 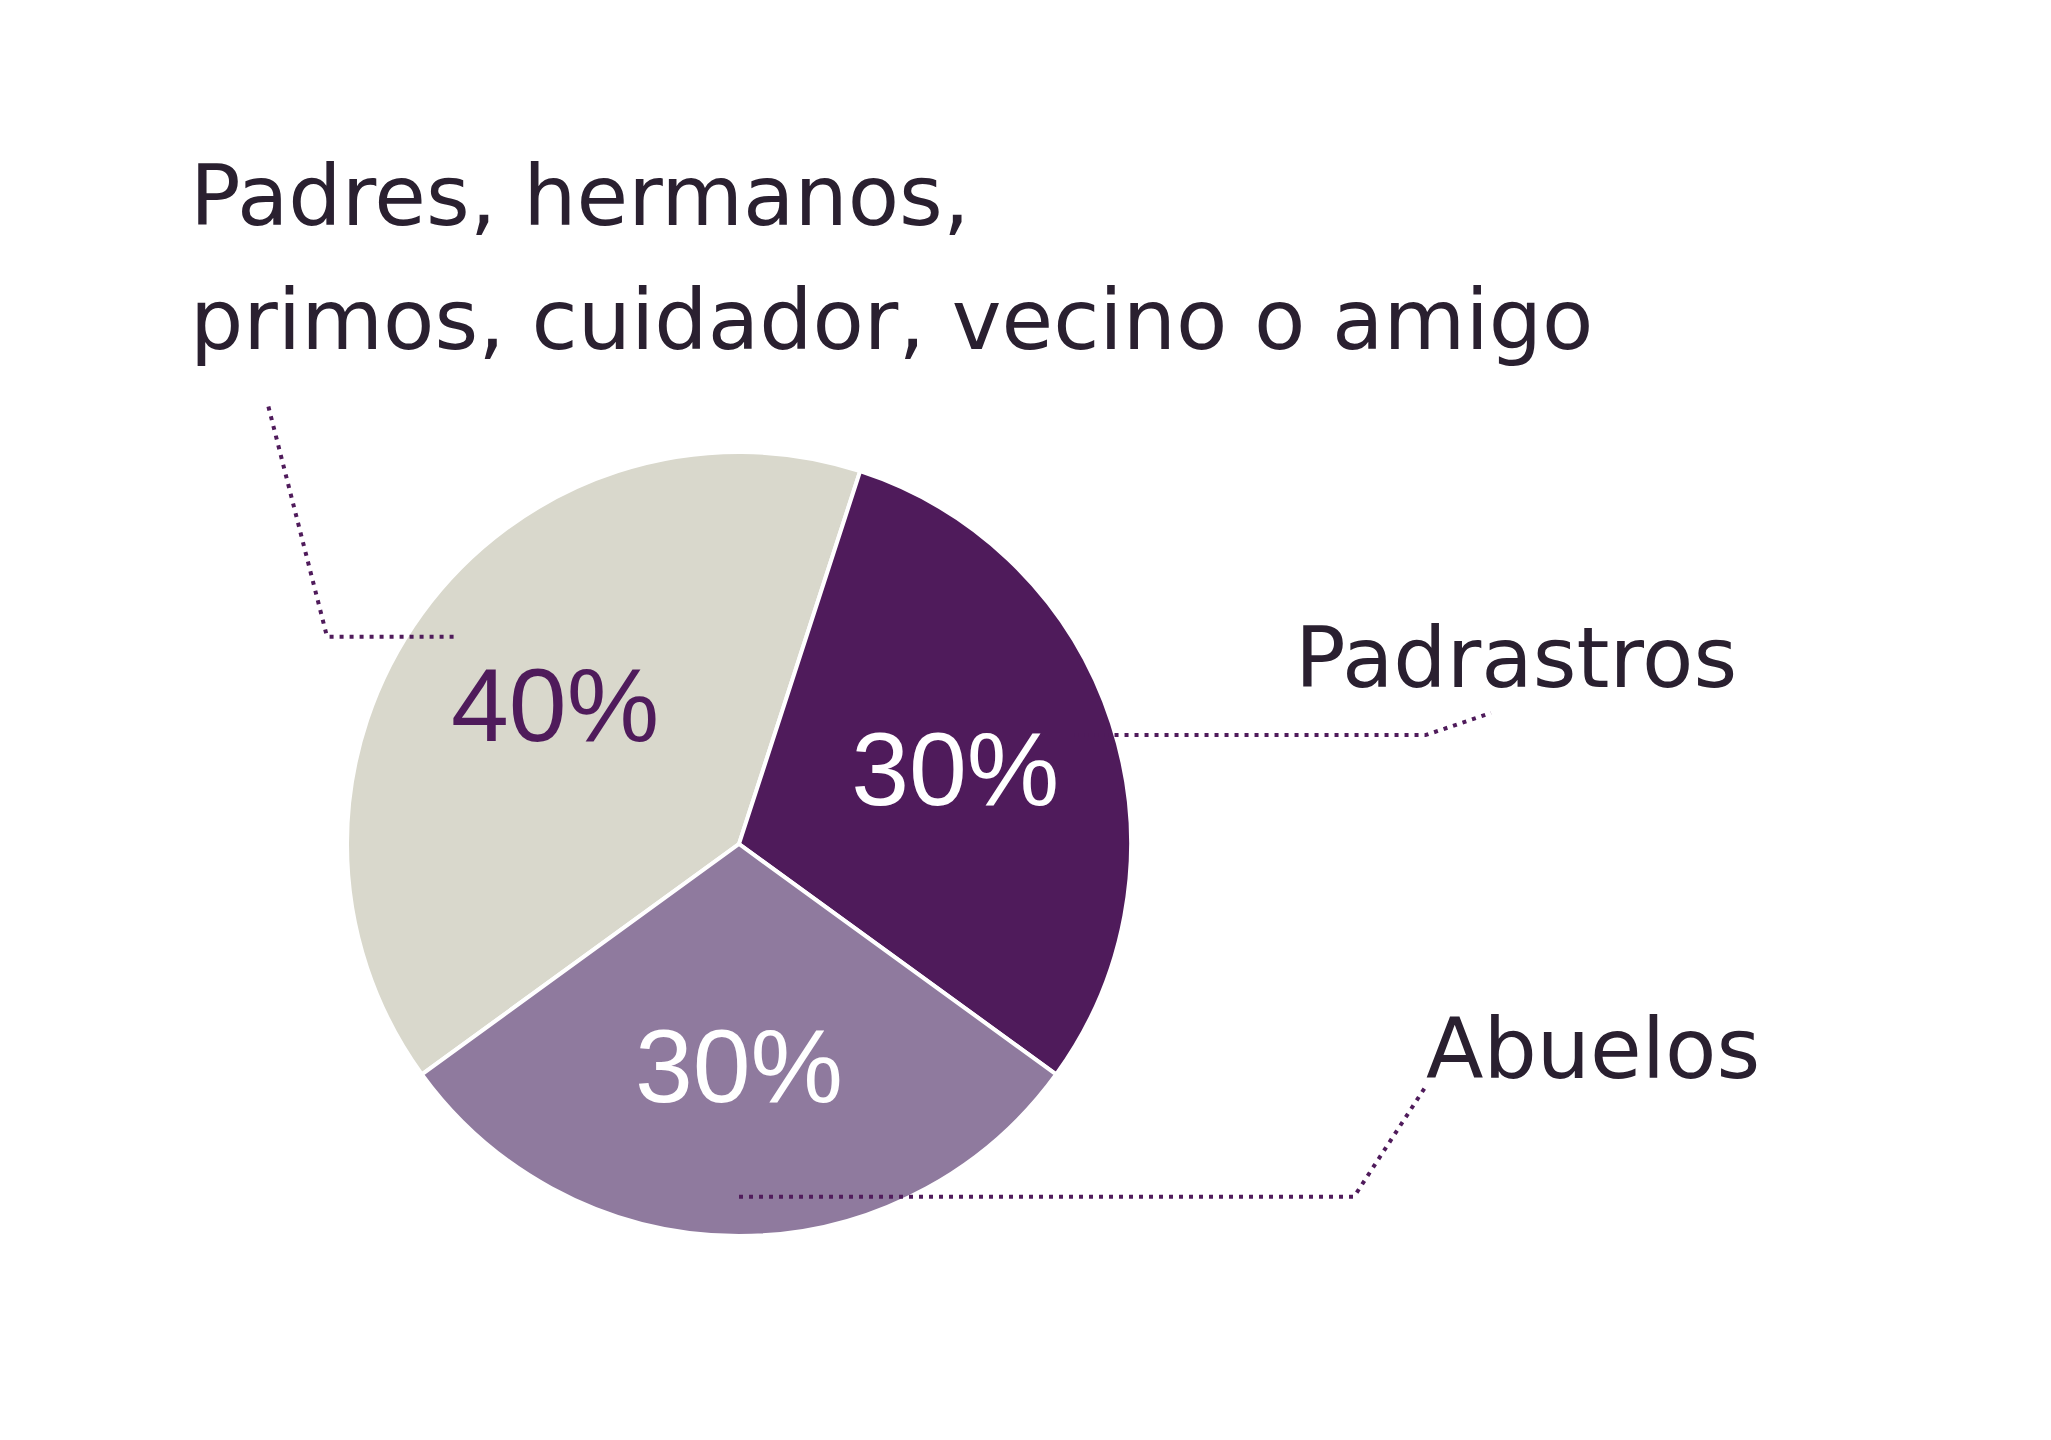 What do you see at coordinates (1516, 658) in the screenshot?
I see `slice-label: Padrastros` at bounding box center [1516, 658].